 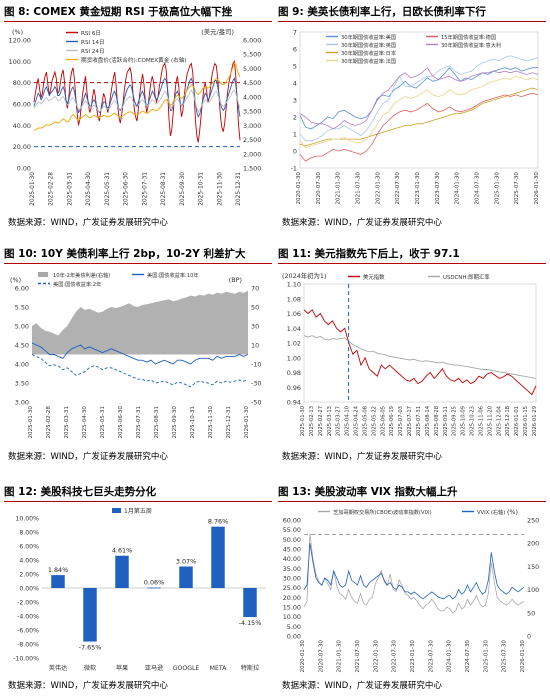 What do you see at coordinates (295, 152) in the screenshot?
I see `y-tick-label: 0` at bounding box center [295, 152].